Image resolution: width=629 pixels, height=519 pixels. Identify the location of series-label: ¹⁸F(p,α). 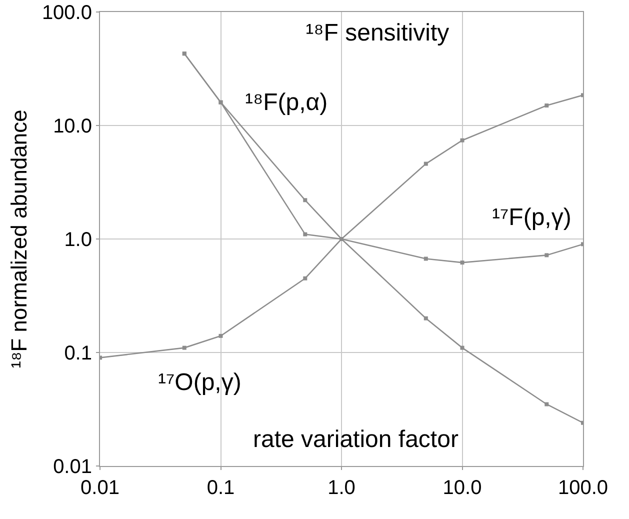
(286, 102).